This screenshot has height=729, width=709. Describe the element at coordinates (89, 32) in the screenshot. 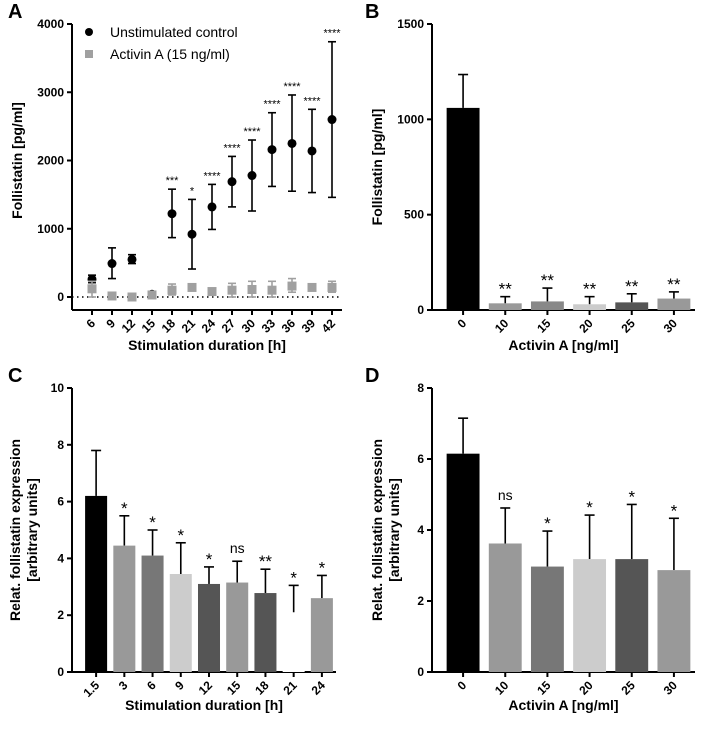

I see `legend-marker` at that location.